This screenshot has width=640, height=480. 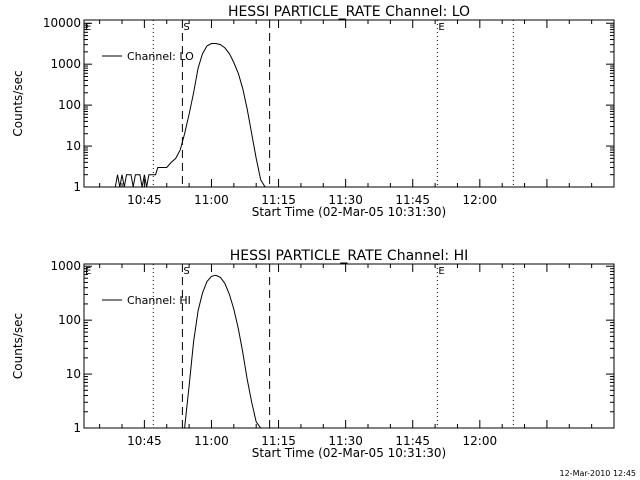 What do you see at coordinates (62, 23) in the screenshot?
I see `y-tick-label: 10000` at bounding box center [62, 23].